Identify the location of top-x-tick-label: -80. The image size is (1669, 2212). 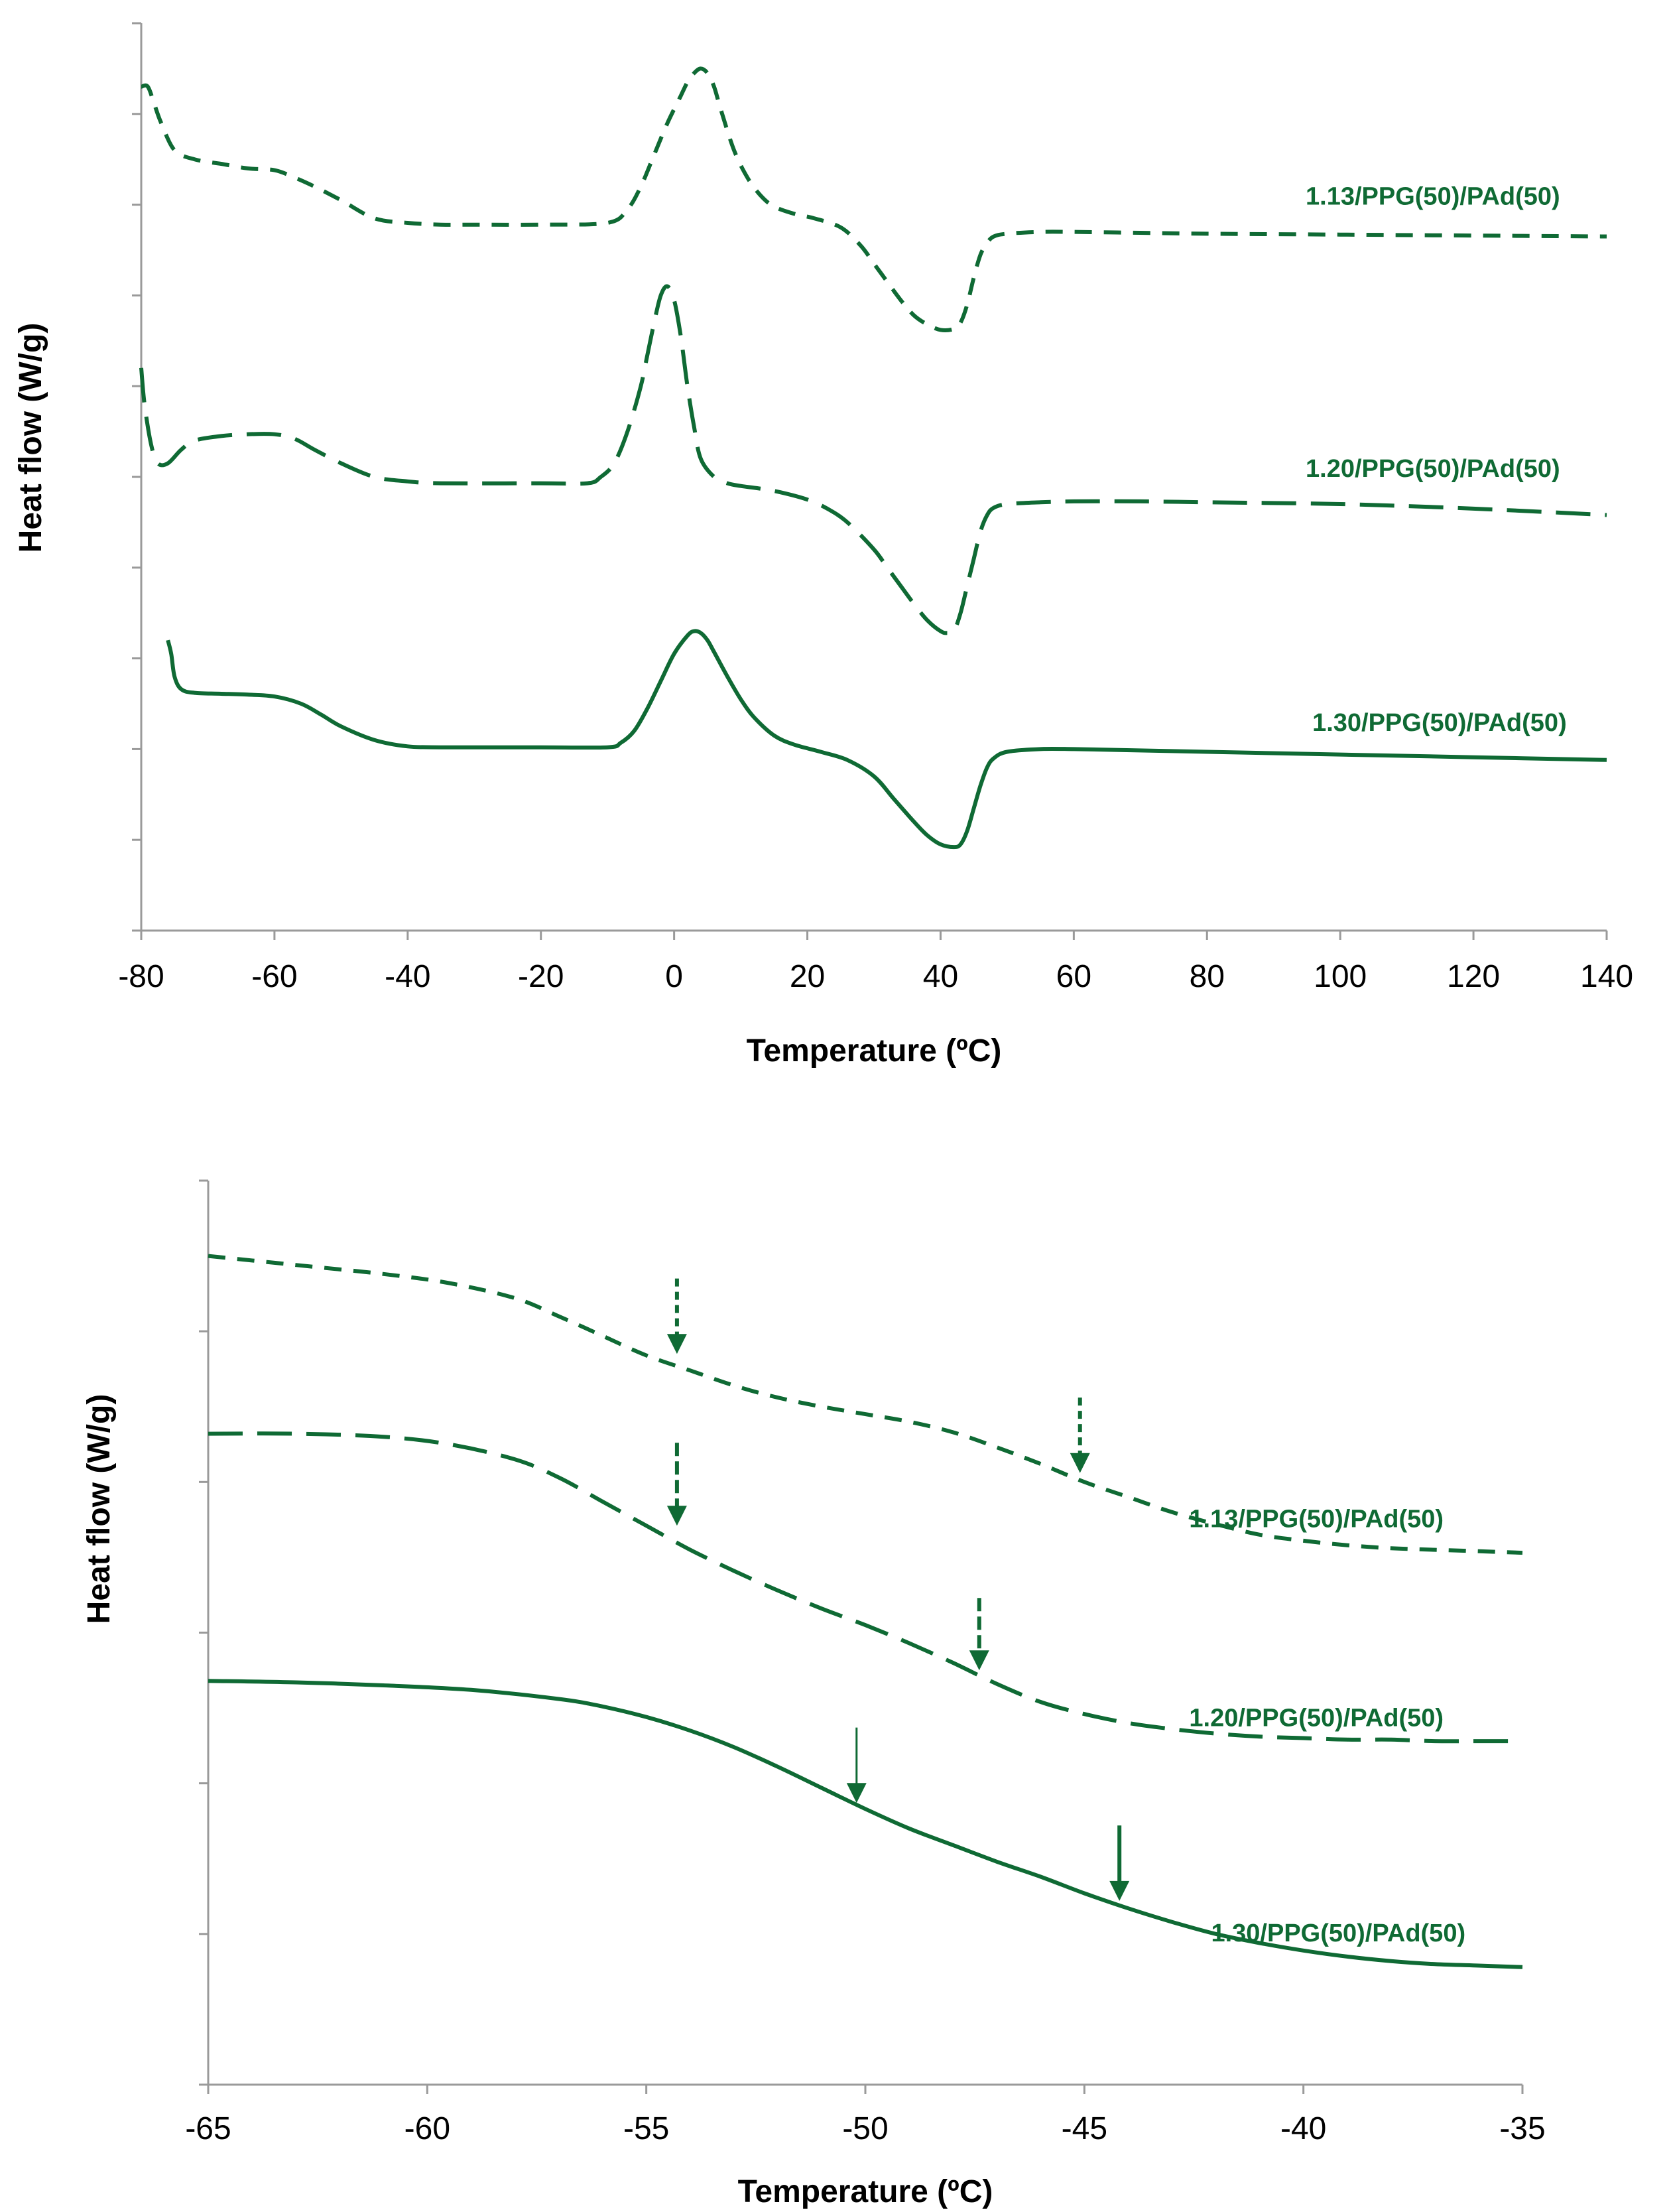
(141, 976).